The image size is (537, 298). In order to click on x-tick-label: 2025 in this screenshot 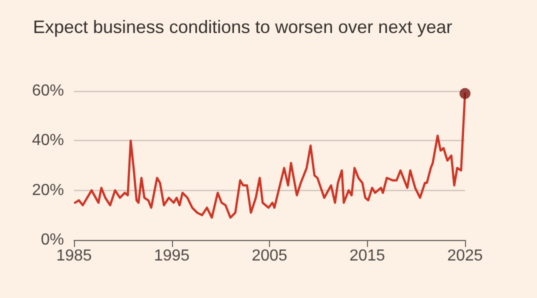, I will do `click(465, 256)`.